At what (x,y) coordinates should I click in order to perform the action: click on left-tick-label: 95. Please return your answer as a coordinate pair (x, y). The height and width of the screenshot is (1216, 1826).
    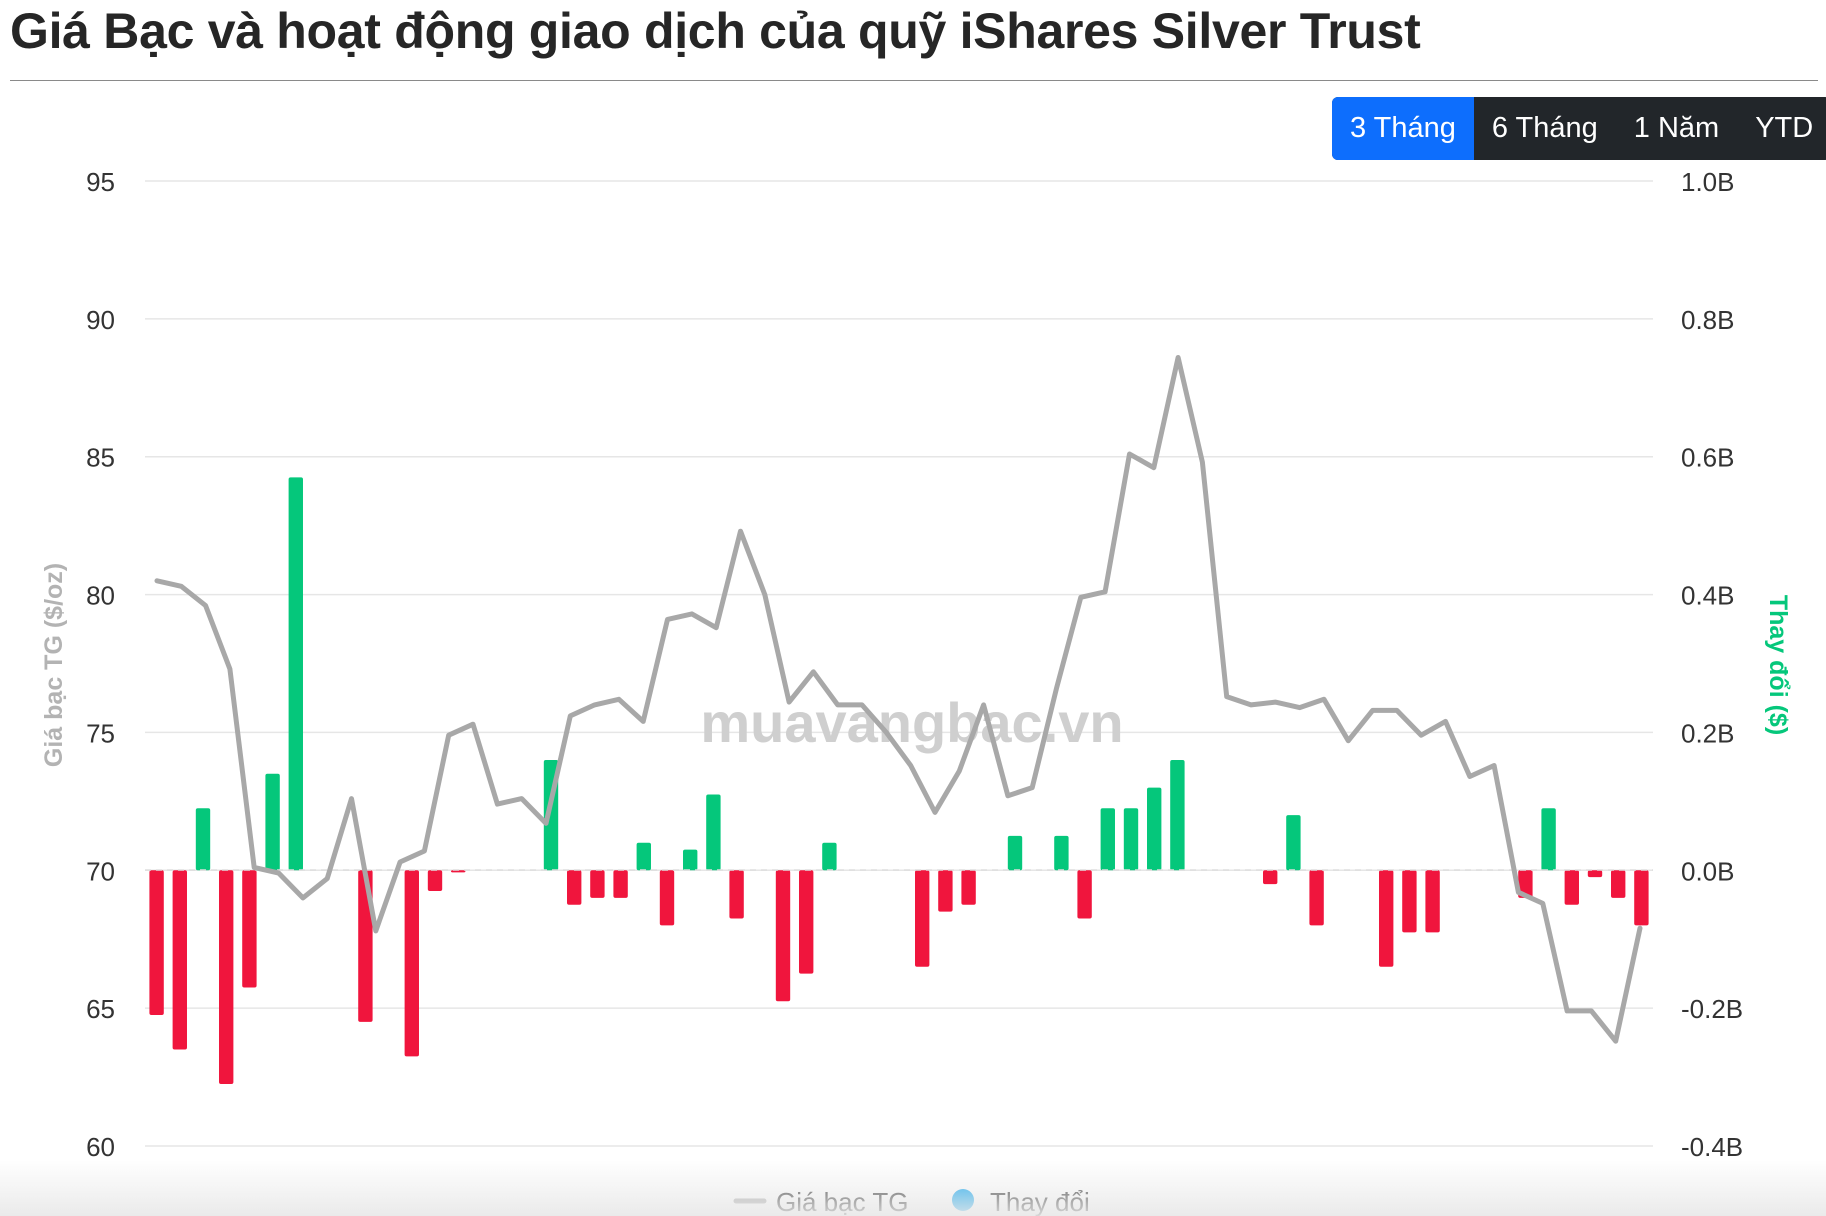
    Looking at the image, I should click on (100, 182).